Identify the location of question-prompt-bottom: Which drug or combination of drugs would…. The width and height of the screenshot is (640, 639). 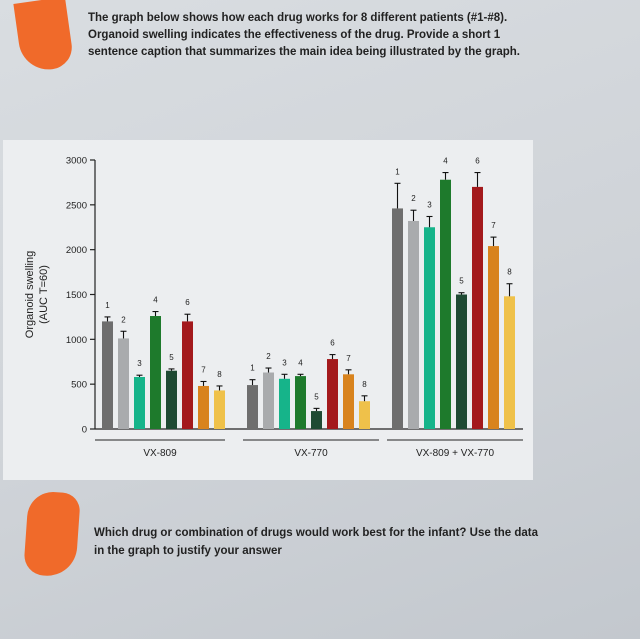
(362, 542).